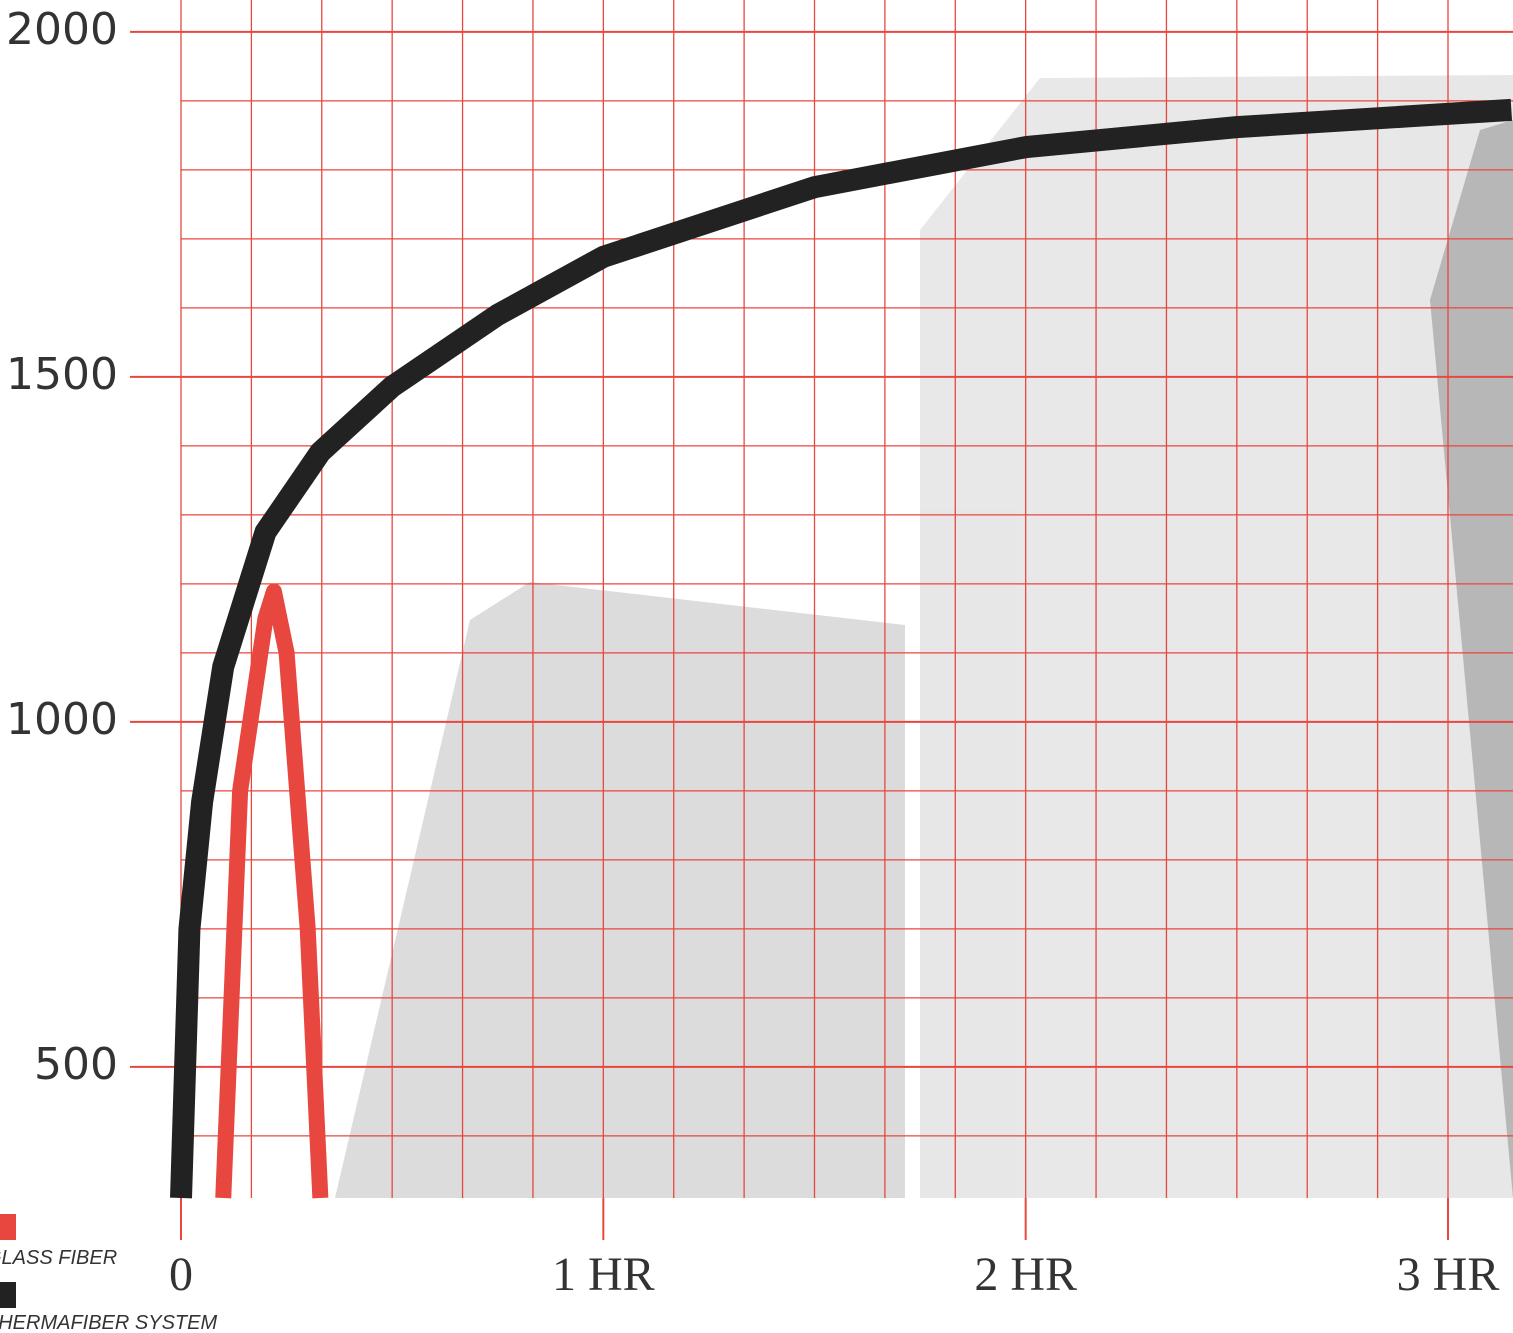  What do you see at coordinates (62, 29) in the screenshot?
I see `y-tick-label: 2000` at bounding box center [62, 29].